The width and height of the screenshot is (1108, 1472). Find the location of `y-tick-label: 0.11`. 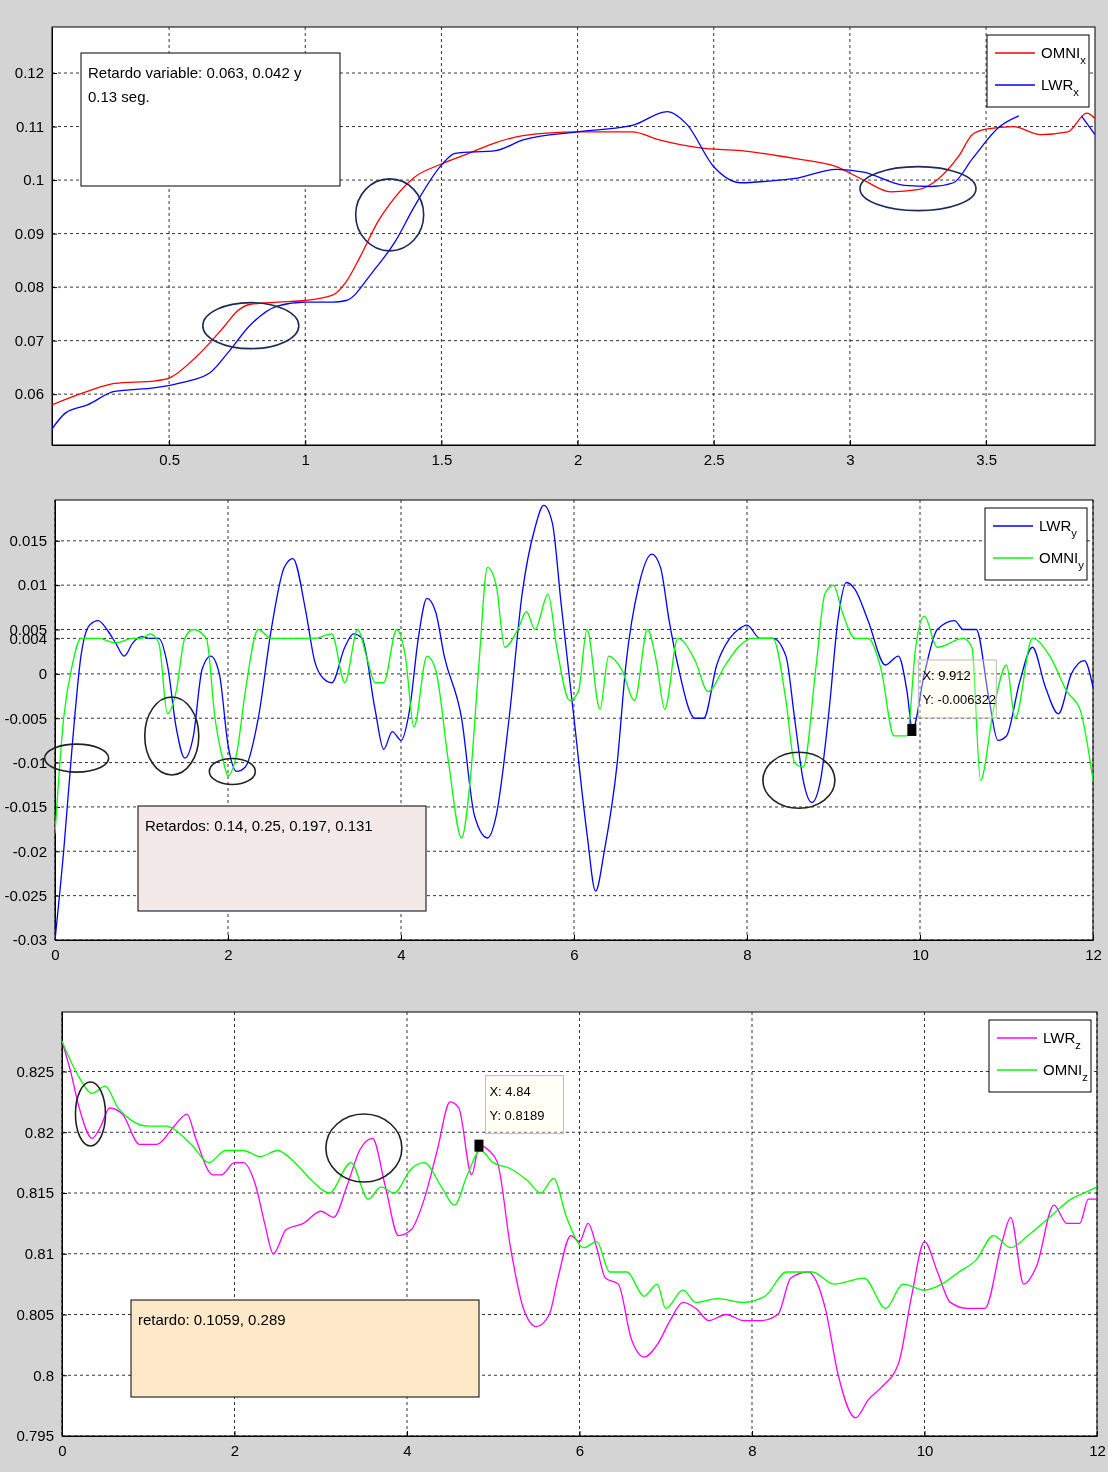

y-tick-label: 0.11 is located at coordinates (29, 126).